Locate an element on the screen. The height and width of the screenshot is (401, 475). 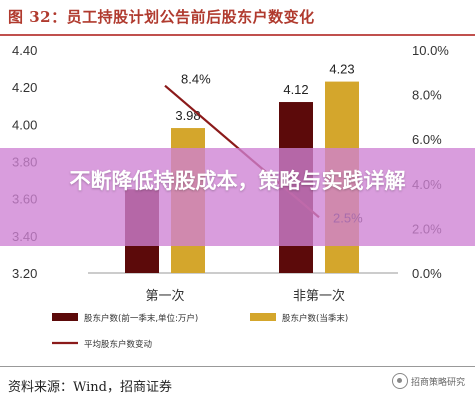
data-label: 4.12 is located at coordinates (295, 89).